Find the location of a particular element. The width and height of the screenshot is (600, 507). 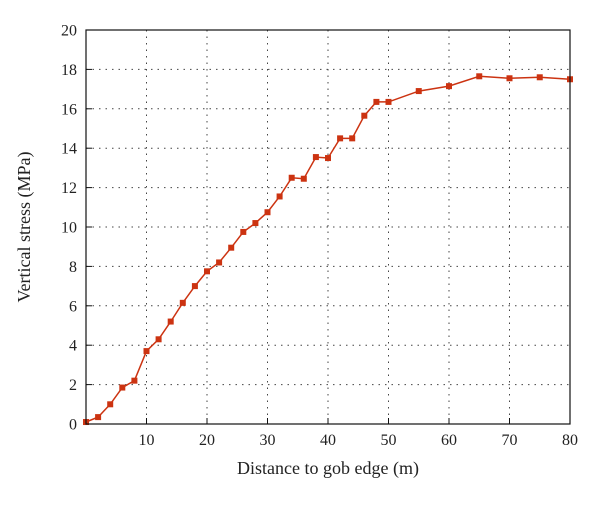

y-tick-label: 16 is located at coordinates (69, 109).